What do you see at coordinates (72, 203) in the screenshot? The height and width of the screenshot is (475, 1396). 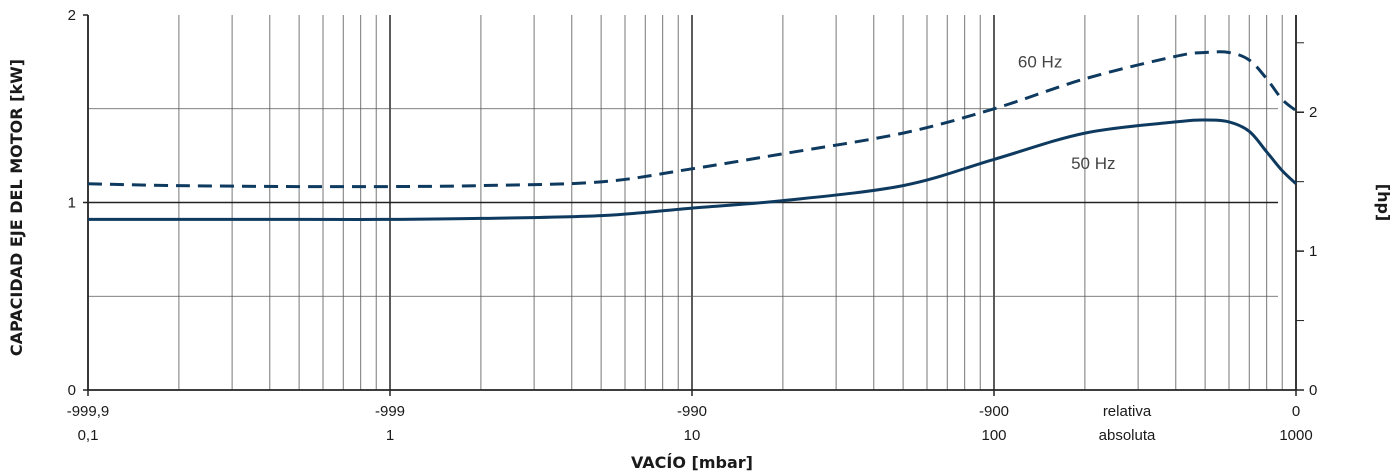 I see `y-tick-label: 1` at bounding box center [72, 203].